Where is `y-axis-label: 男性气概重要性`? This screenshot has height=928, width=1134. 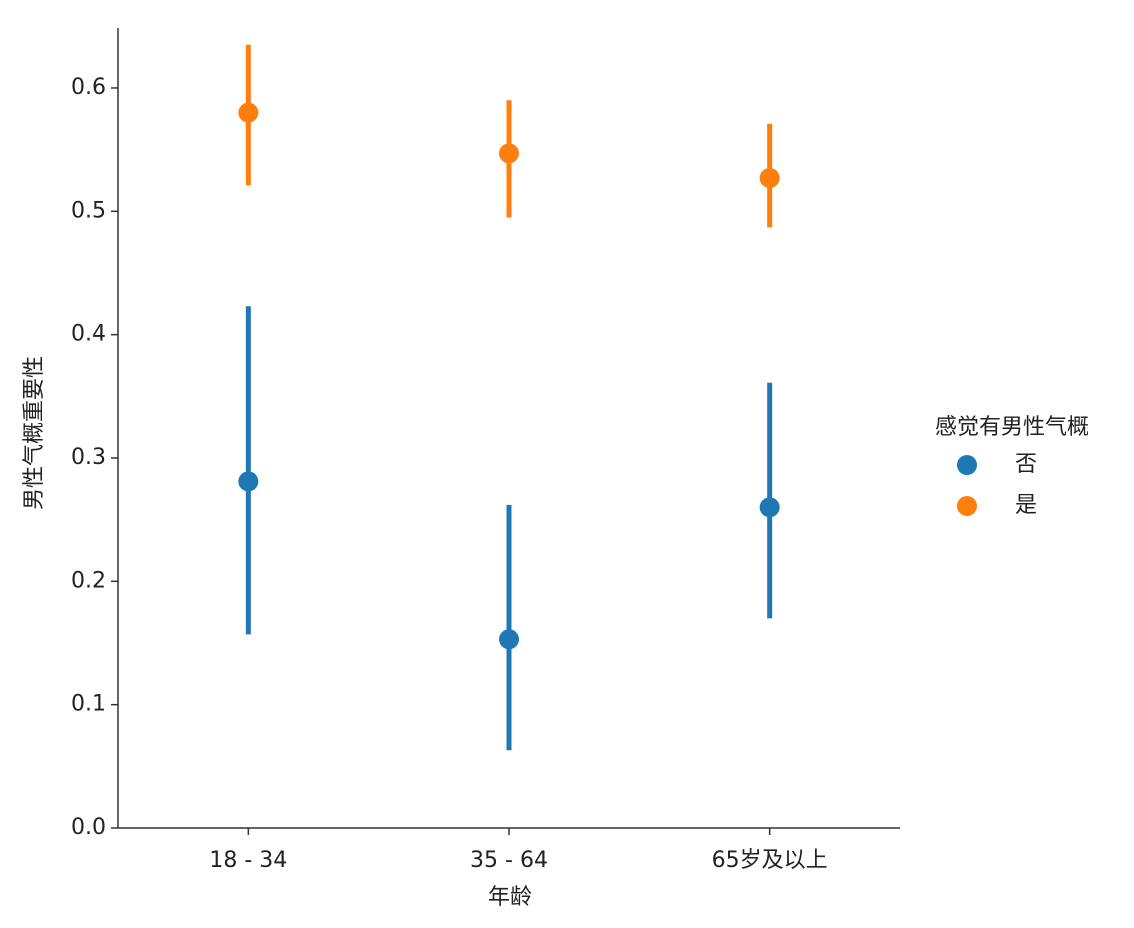 y-axis-label: 男性气概重要性 is located at coordinates (34, 433).